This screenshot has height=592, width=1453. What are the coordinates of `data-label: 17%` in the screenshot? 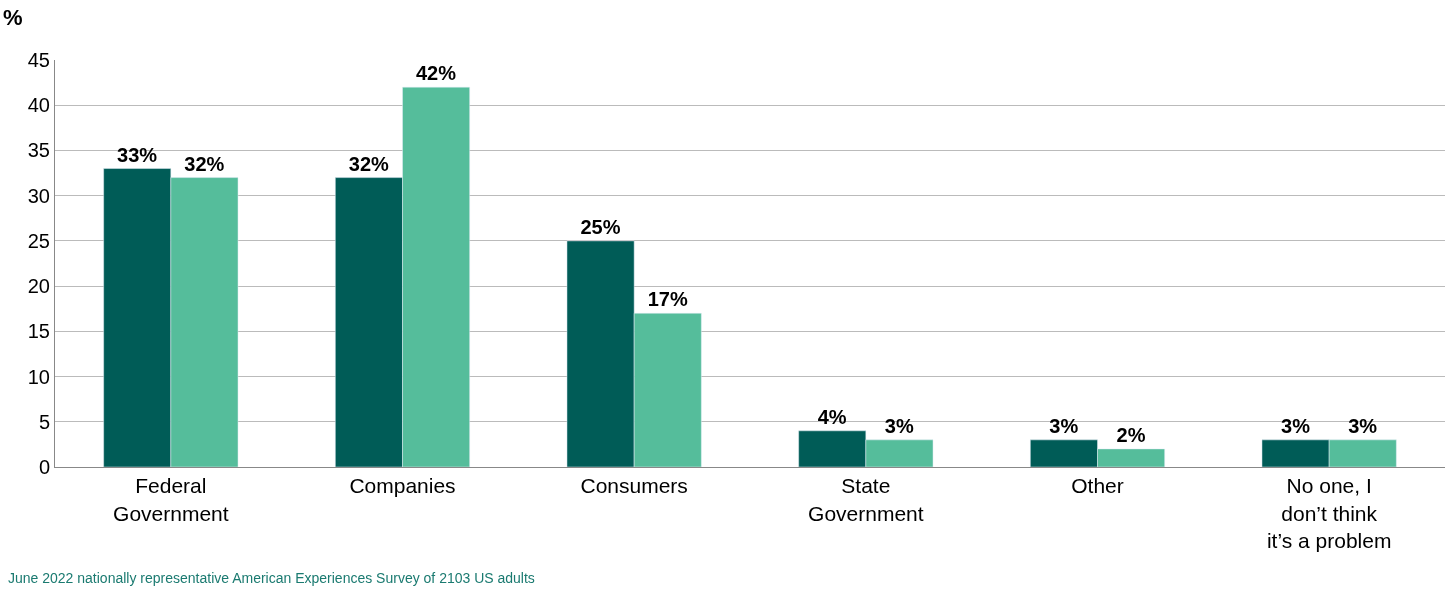 It's located at (667, 299).